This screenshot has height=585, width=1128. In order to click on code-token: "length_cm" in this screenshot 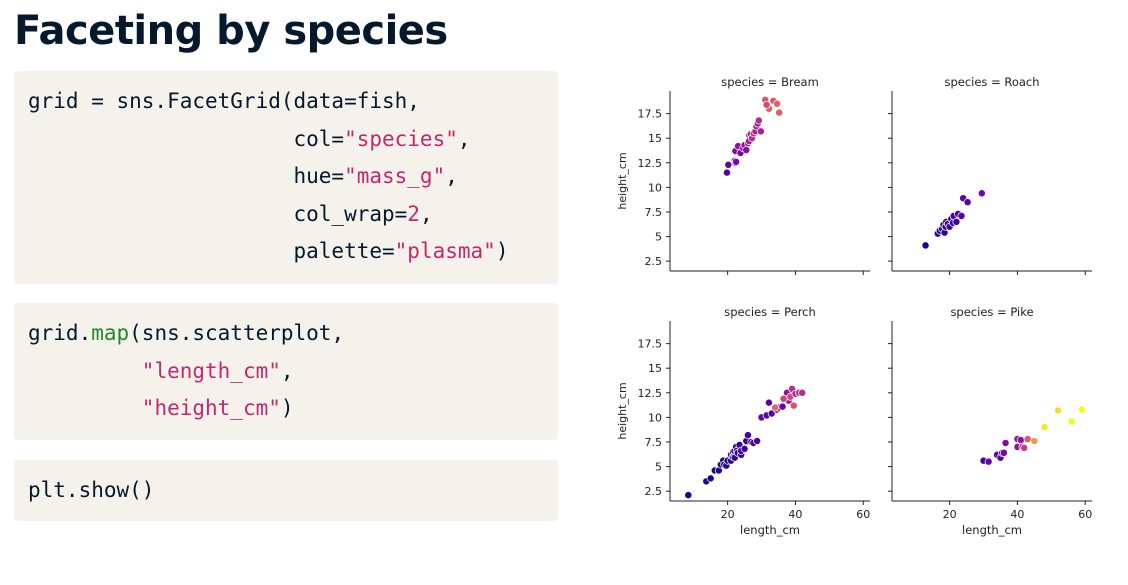, I will do `click(211, 370)`.